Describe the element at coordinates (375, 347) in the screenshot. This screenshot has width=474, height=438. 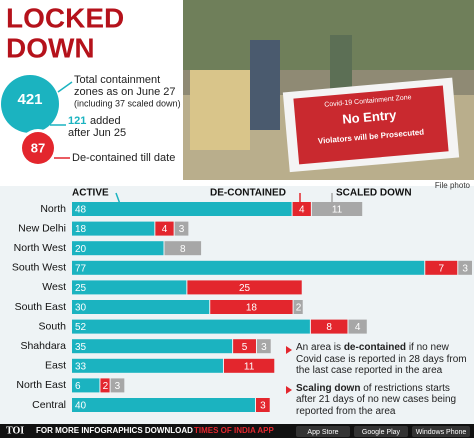
I see `note-bold: de-contained` at that location.